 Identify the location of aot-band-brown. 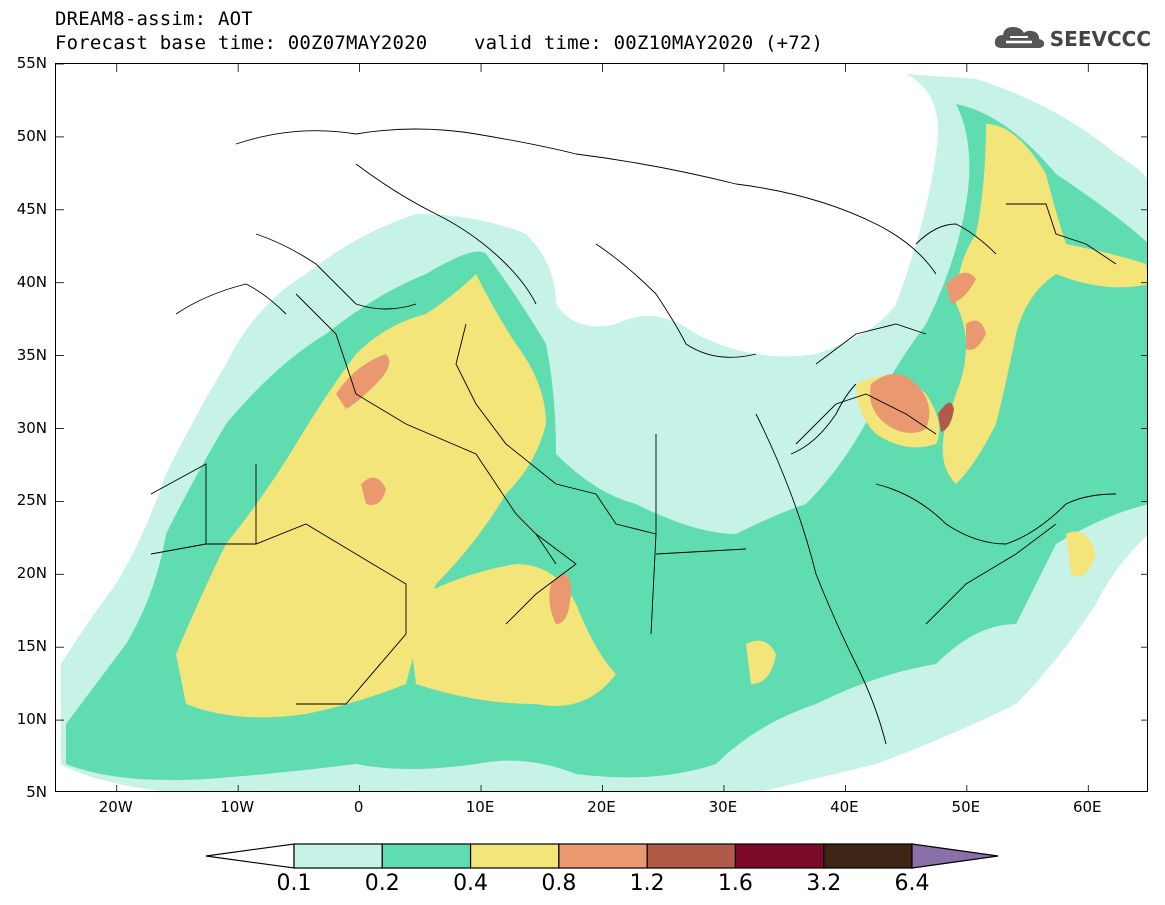
(946, 417).